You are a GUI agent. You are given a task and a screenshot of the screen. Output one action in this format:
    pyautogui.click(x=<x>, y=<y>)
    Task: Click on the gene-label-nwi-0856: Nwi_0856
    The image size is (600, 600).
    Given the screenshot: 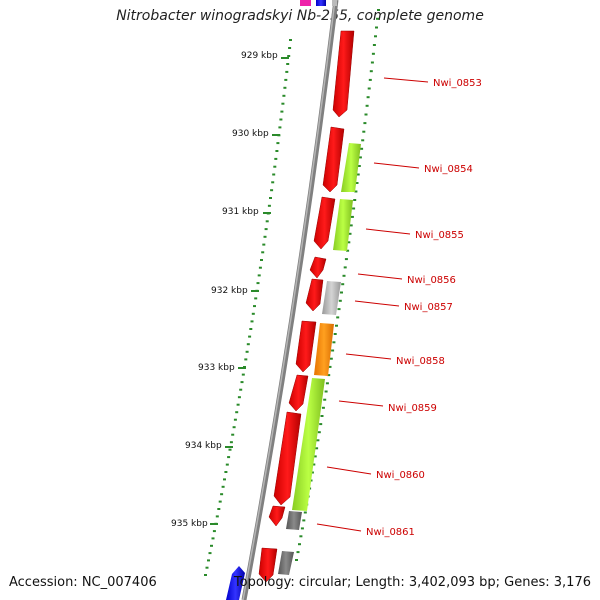 What is the action you would take?
    pyautogui.click(x=431, y=280)
    